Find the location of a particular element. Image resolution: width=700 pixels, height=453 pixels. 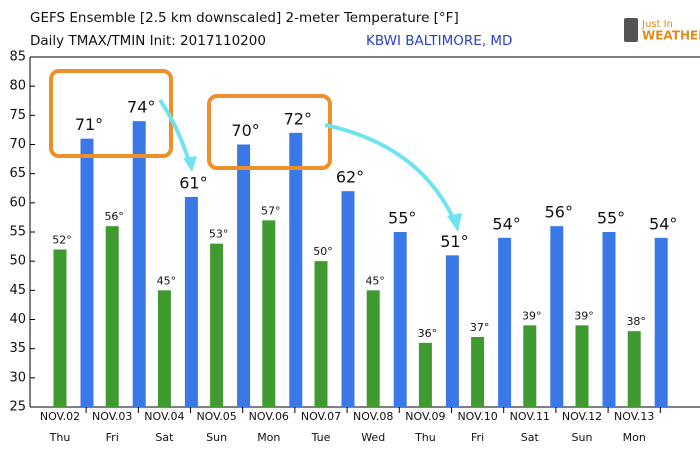

chart-subtitle: Daily TMAX/TMIN Init: 2017110200 is located at coordinates (148, 41).